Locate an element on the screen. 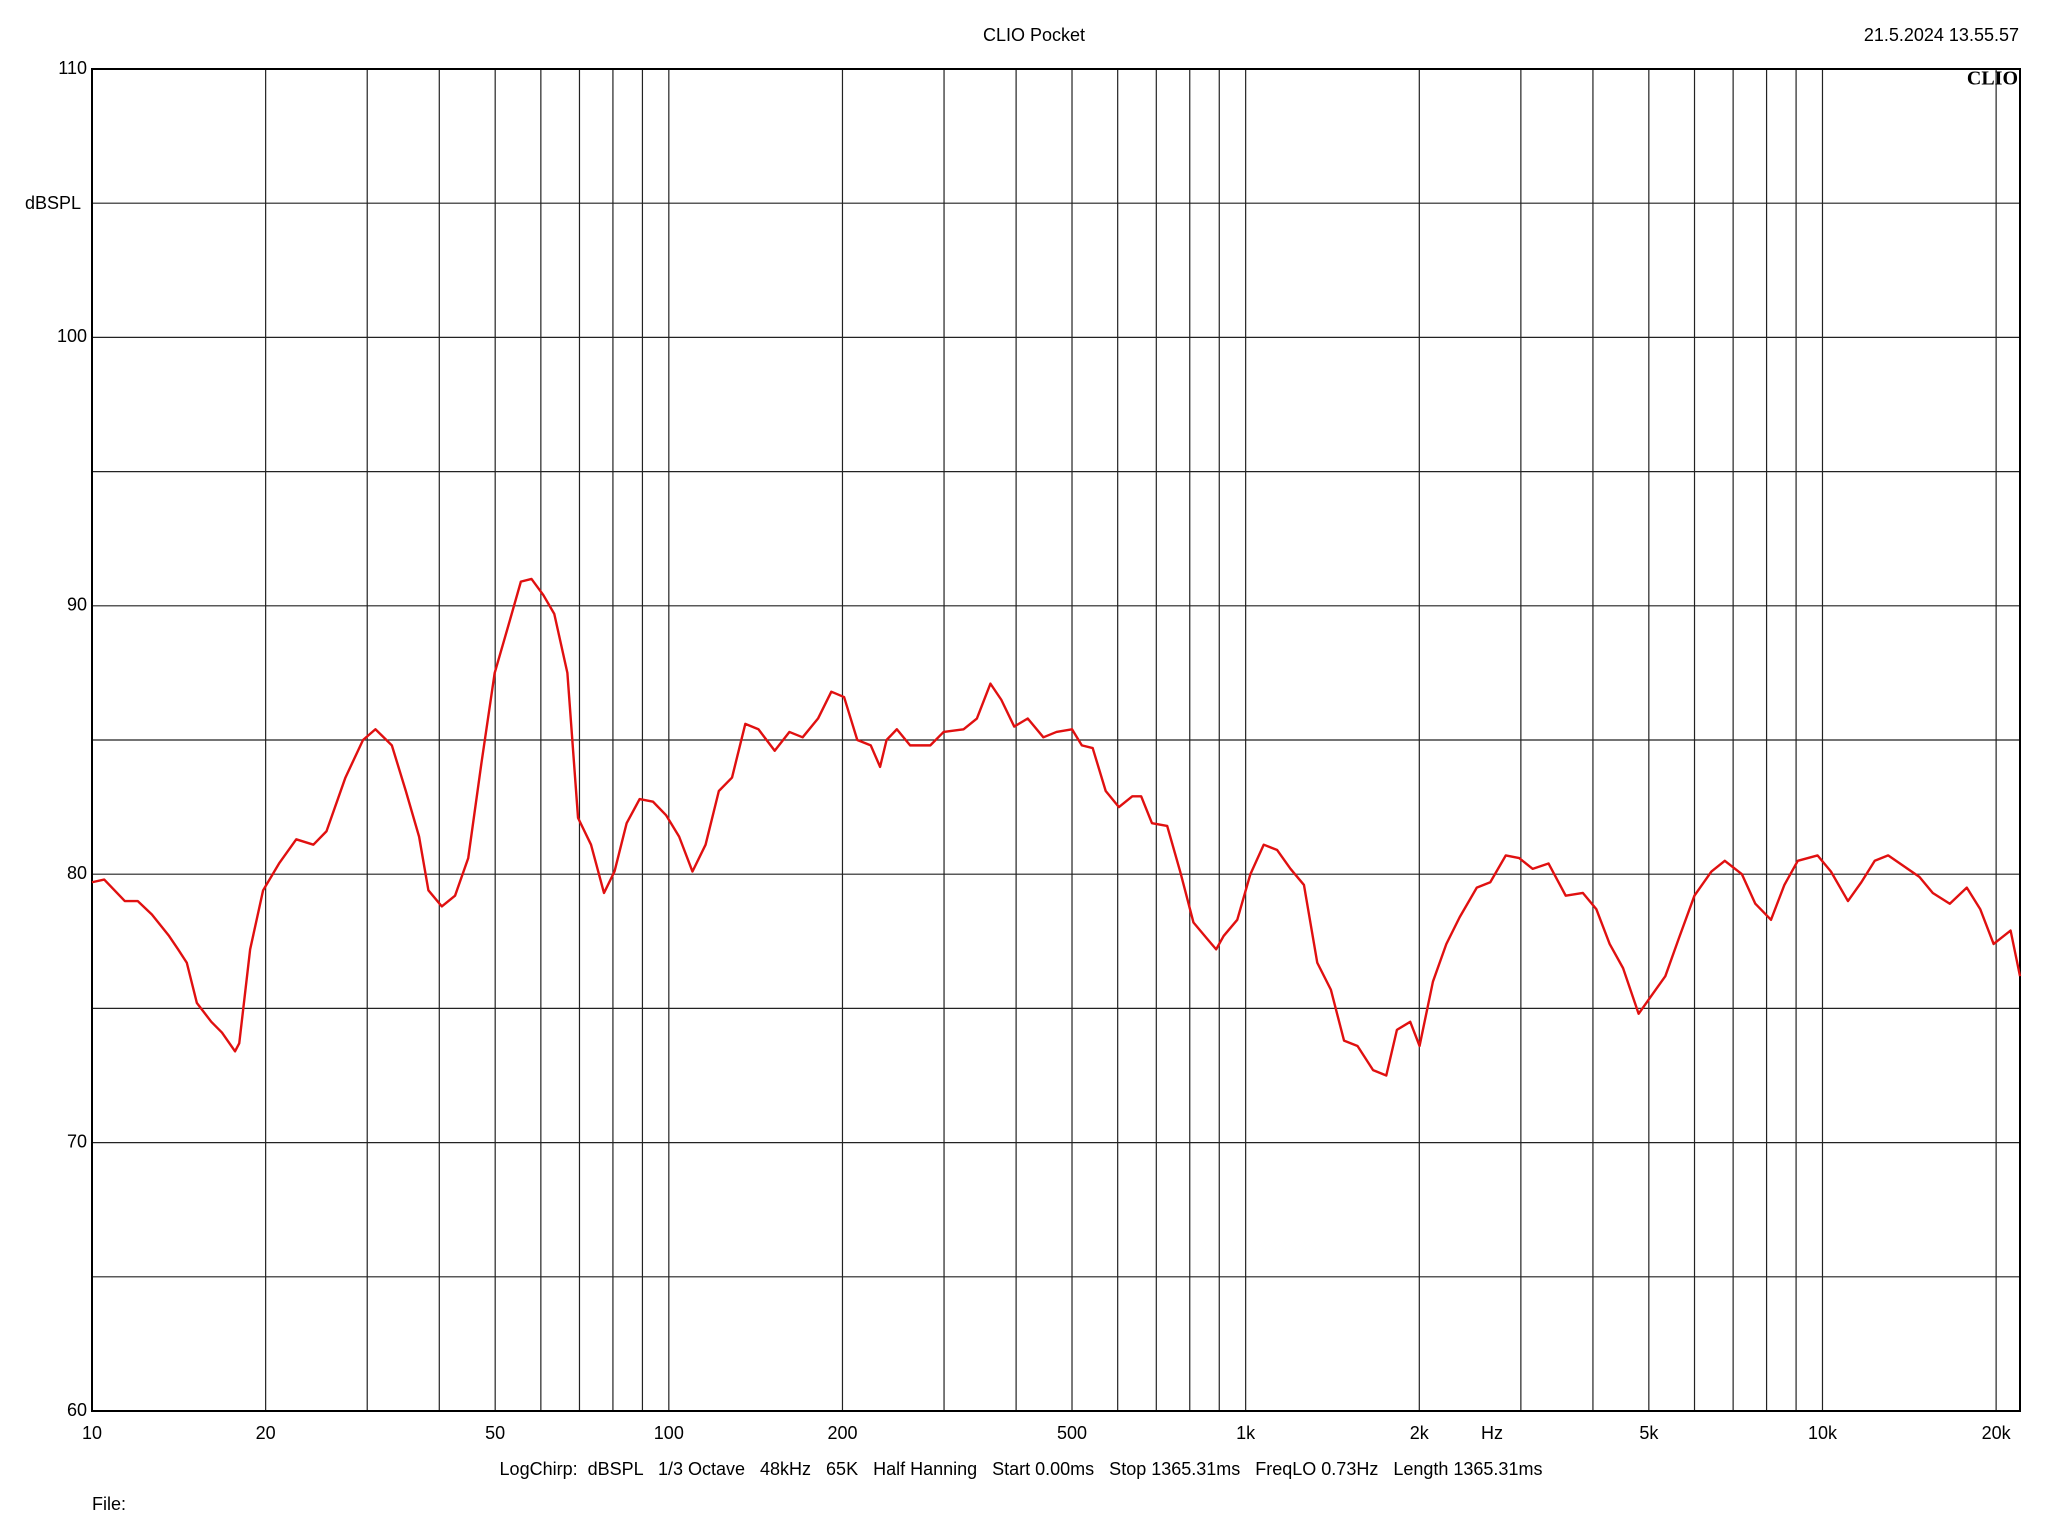 This screenshot has height=1536, width=2048. x-tick-label: 20k is located at coordinates (1997, 1433).